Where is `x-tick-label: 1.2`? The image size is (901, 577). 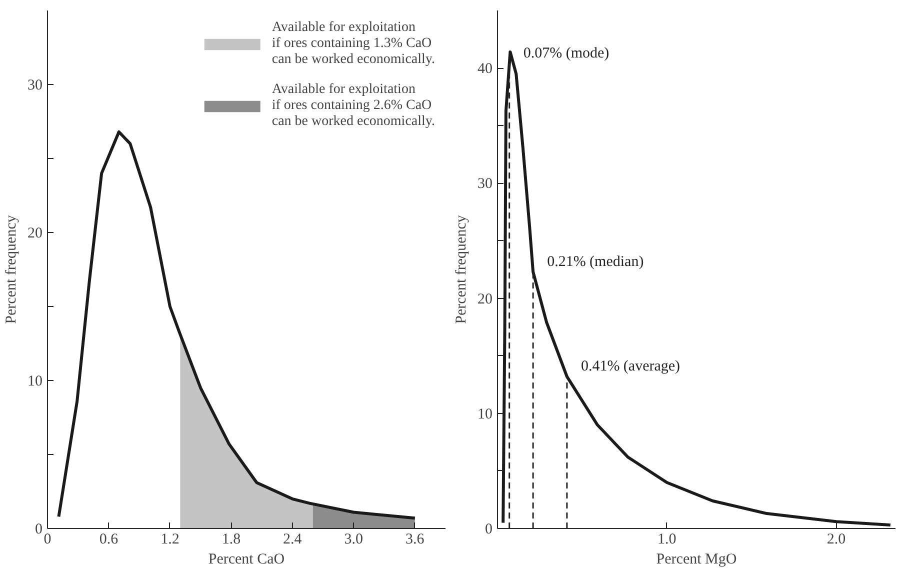
x-tick-label: 1.2 is located at coordinates (170, 540).